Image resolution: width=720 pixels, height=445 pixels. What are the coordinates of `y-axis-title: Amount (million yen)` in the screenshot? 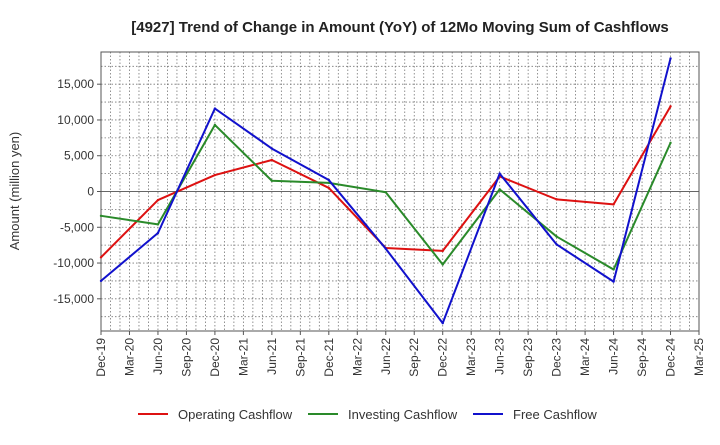 It's located at (14, 191).